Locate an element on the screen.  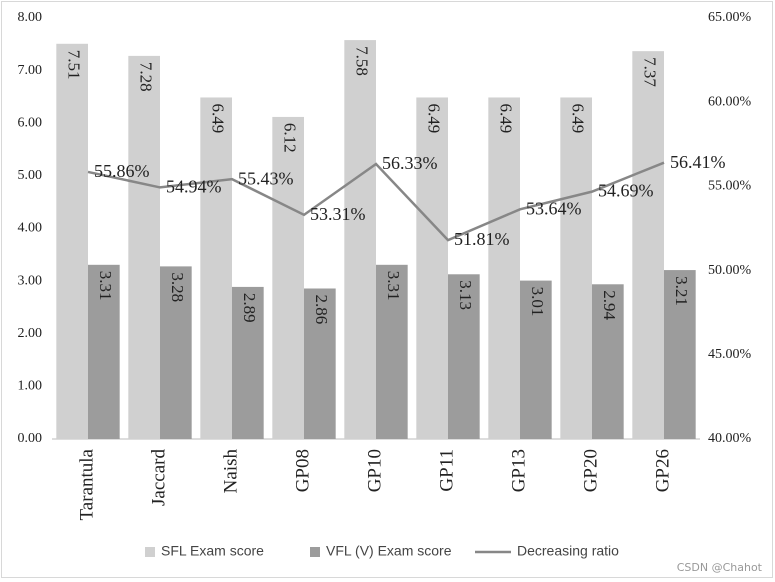
line-value-label: 55.43% is located at coordinates (266, 178).